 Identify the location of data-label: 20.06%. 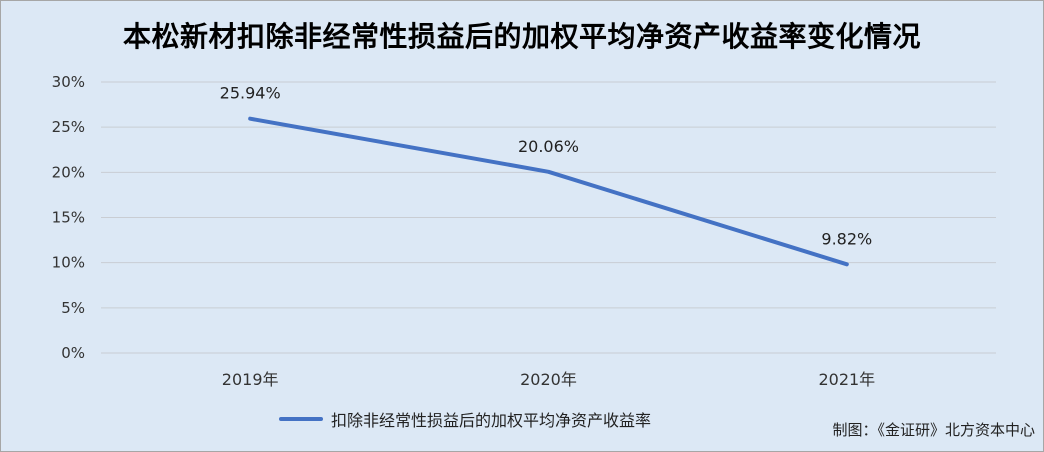
(548, 146).